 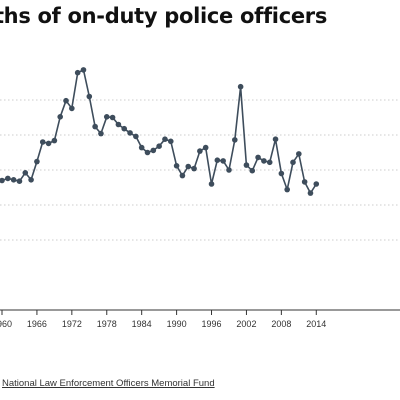 What do you see at coordinates (72, 324) in the screenshot?
I see `x-tick-label: 1972` at bounding box center [72, 324].